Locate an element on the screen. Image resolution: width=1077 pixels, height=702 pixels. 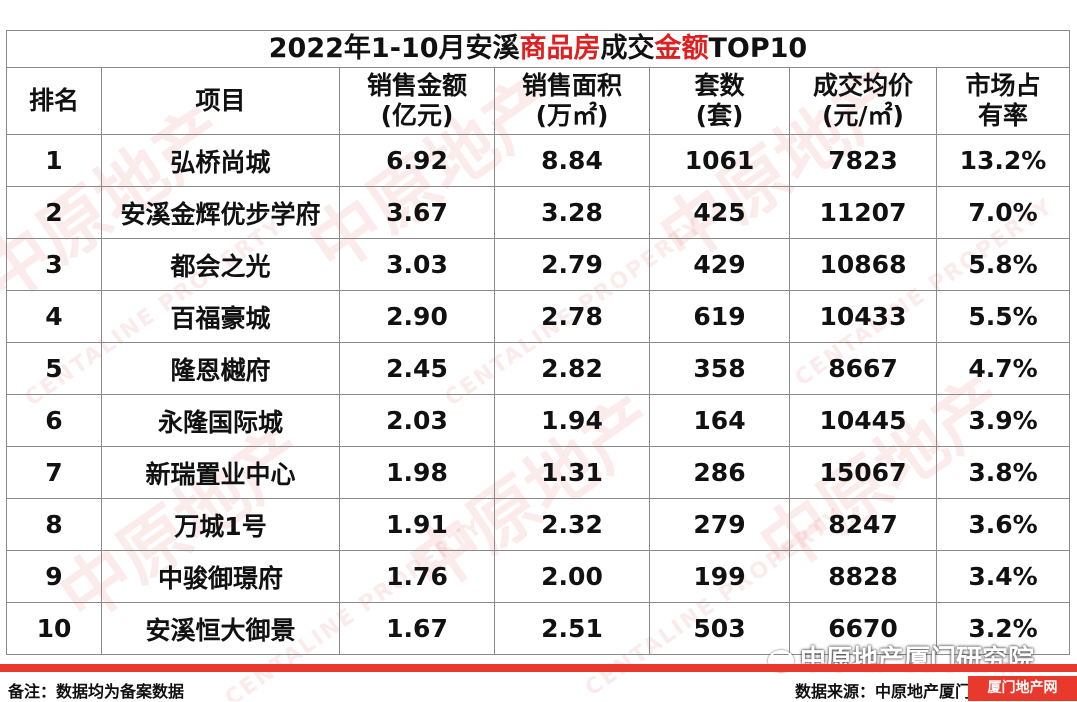
cell-market-share: 7.0% is located at coordinates (1003, 212).